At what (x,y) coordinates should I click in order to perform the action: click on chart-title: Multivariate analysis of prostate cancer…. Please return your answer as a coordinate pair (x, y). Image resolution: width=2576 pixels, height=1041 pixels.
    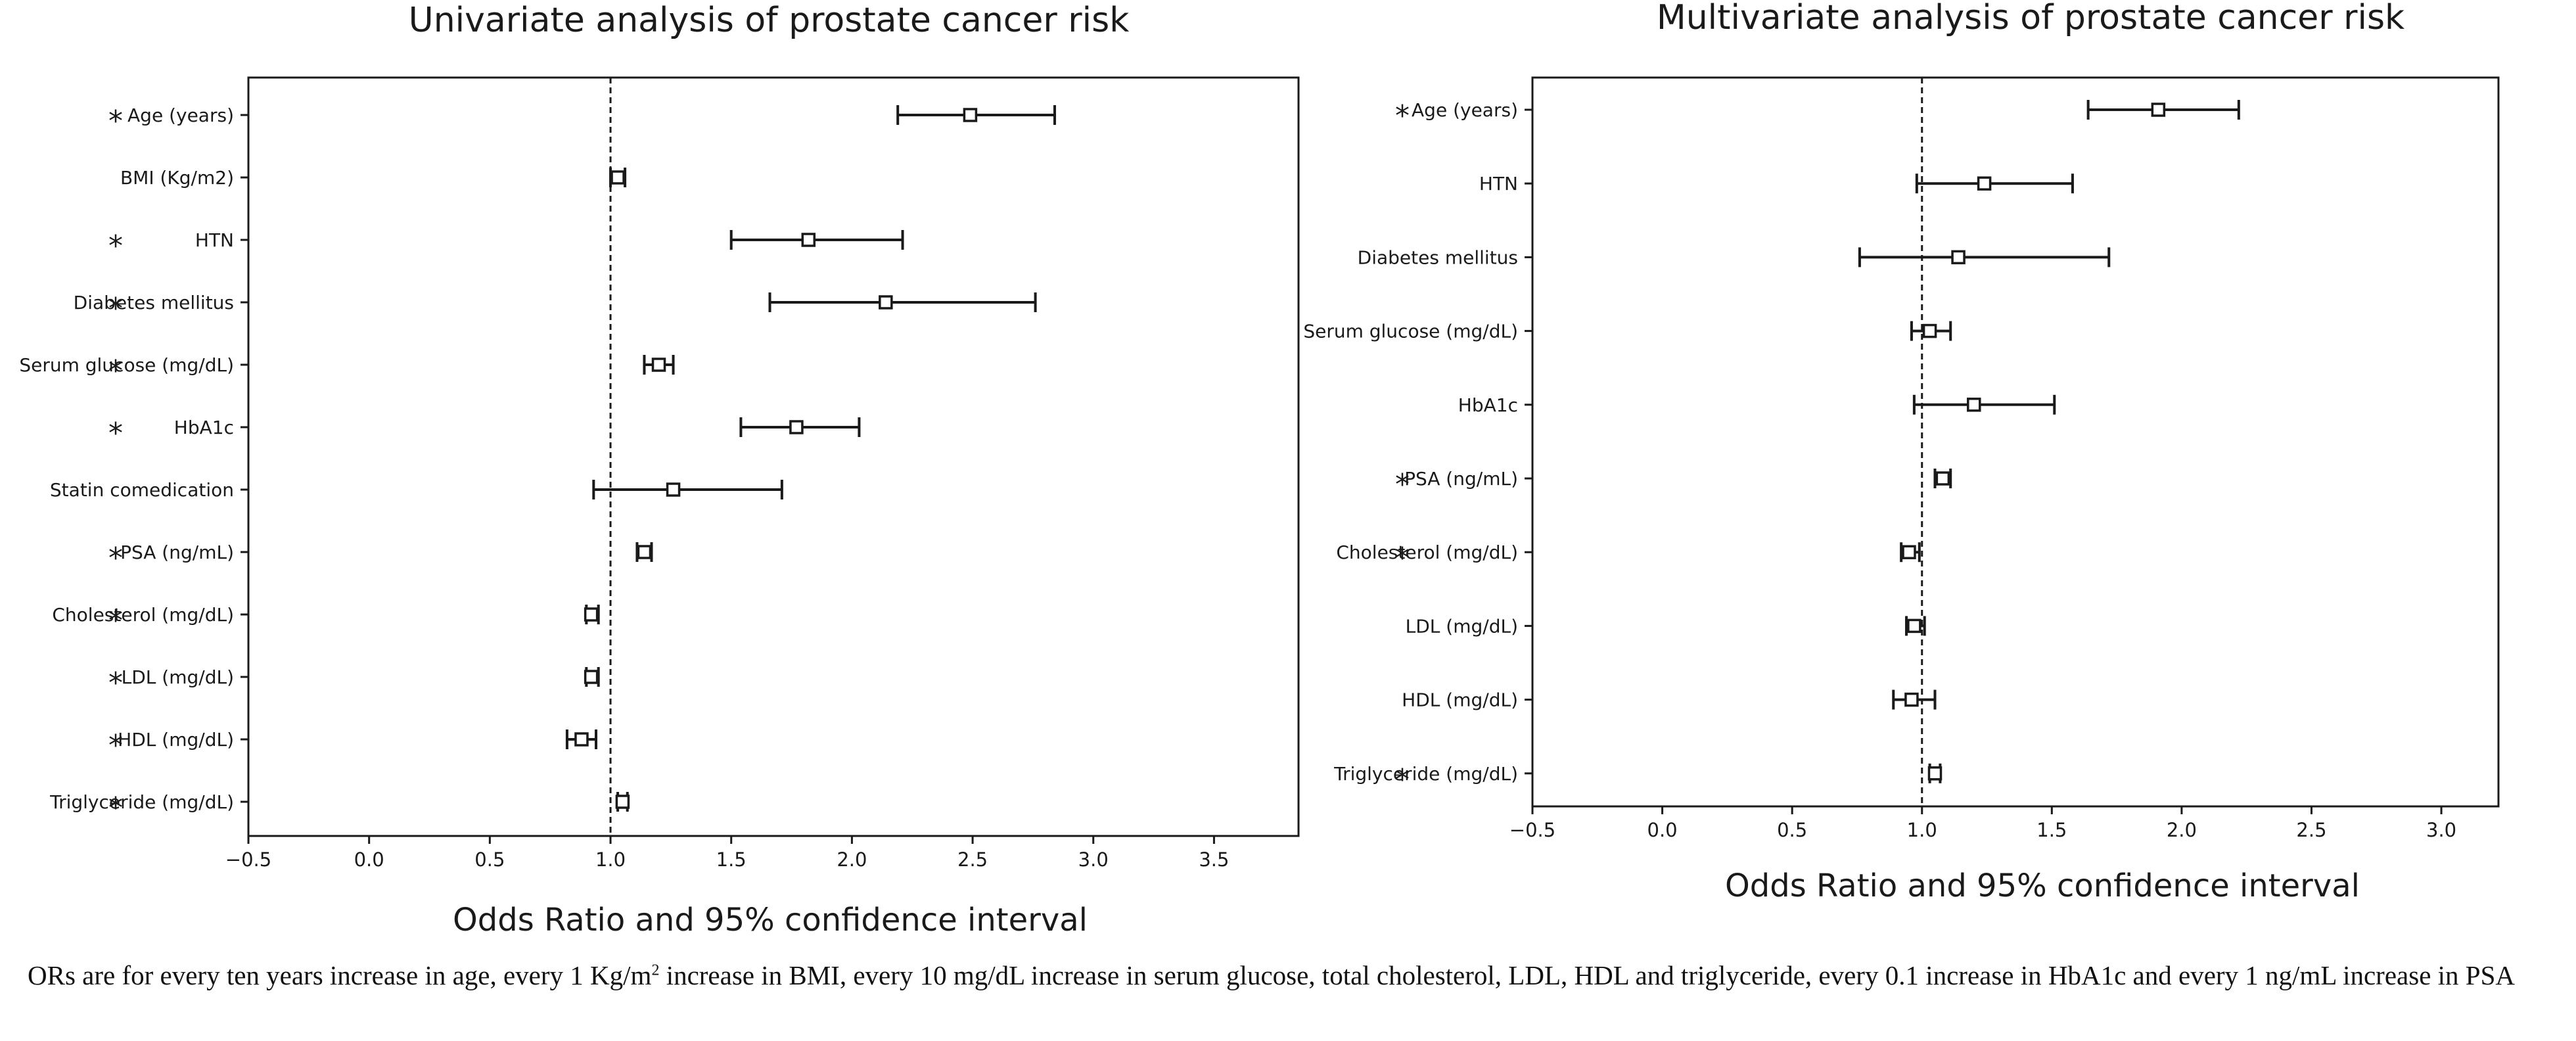
    Looking at the image, I should click on (2031, 19).